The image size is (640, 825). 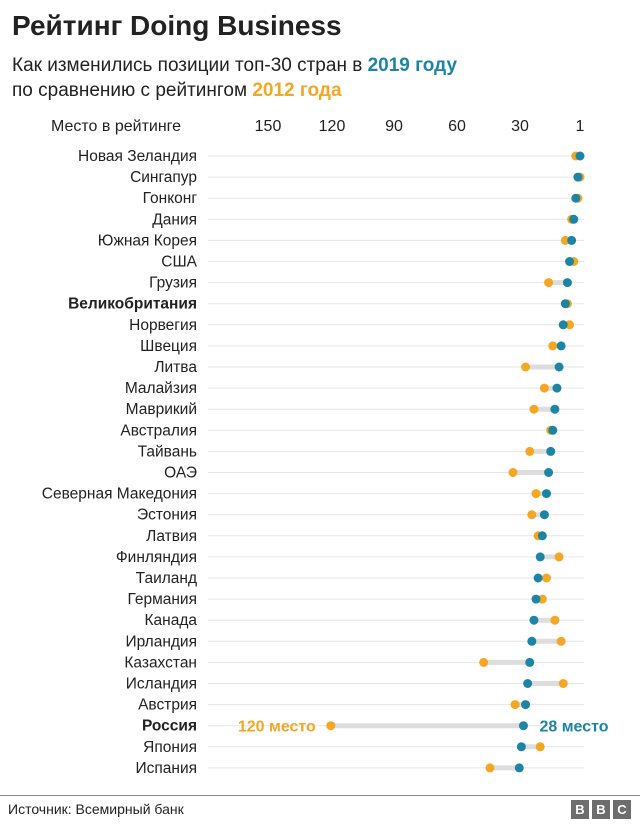 What do you see at coordinates (365, 536) in the screenshot?
I see `country-row: Латвия` at bounding box center [365, 536].